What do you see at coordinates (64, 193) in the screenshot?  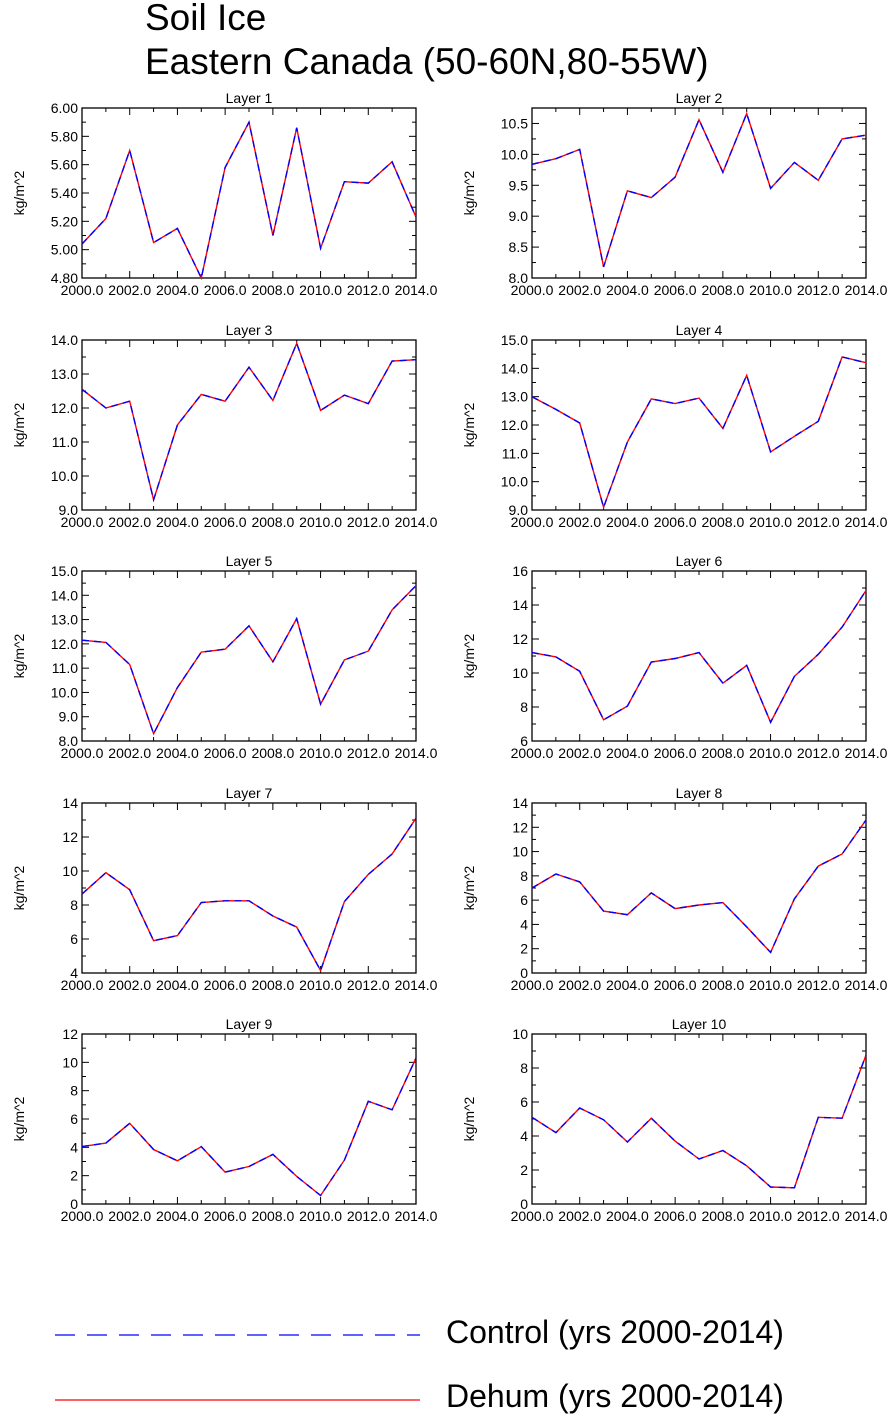 I see `y-tick-label: 5.40` at bounding box center [64, 193].